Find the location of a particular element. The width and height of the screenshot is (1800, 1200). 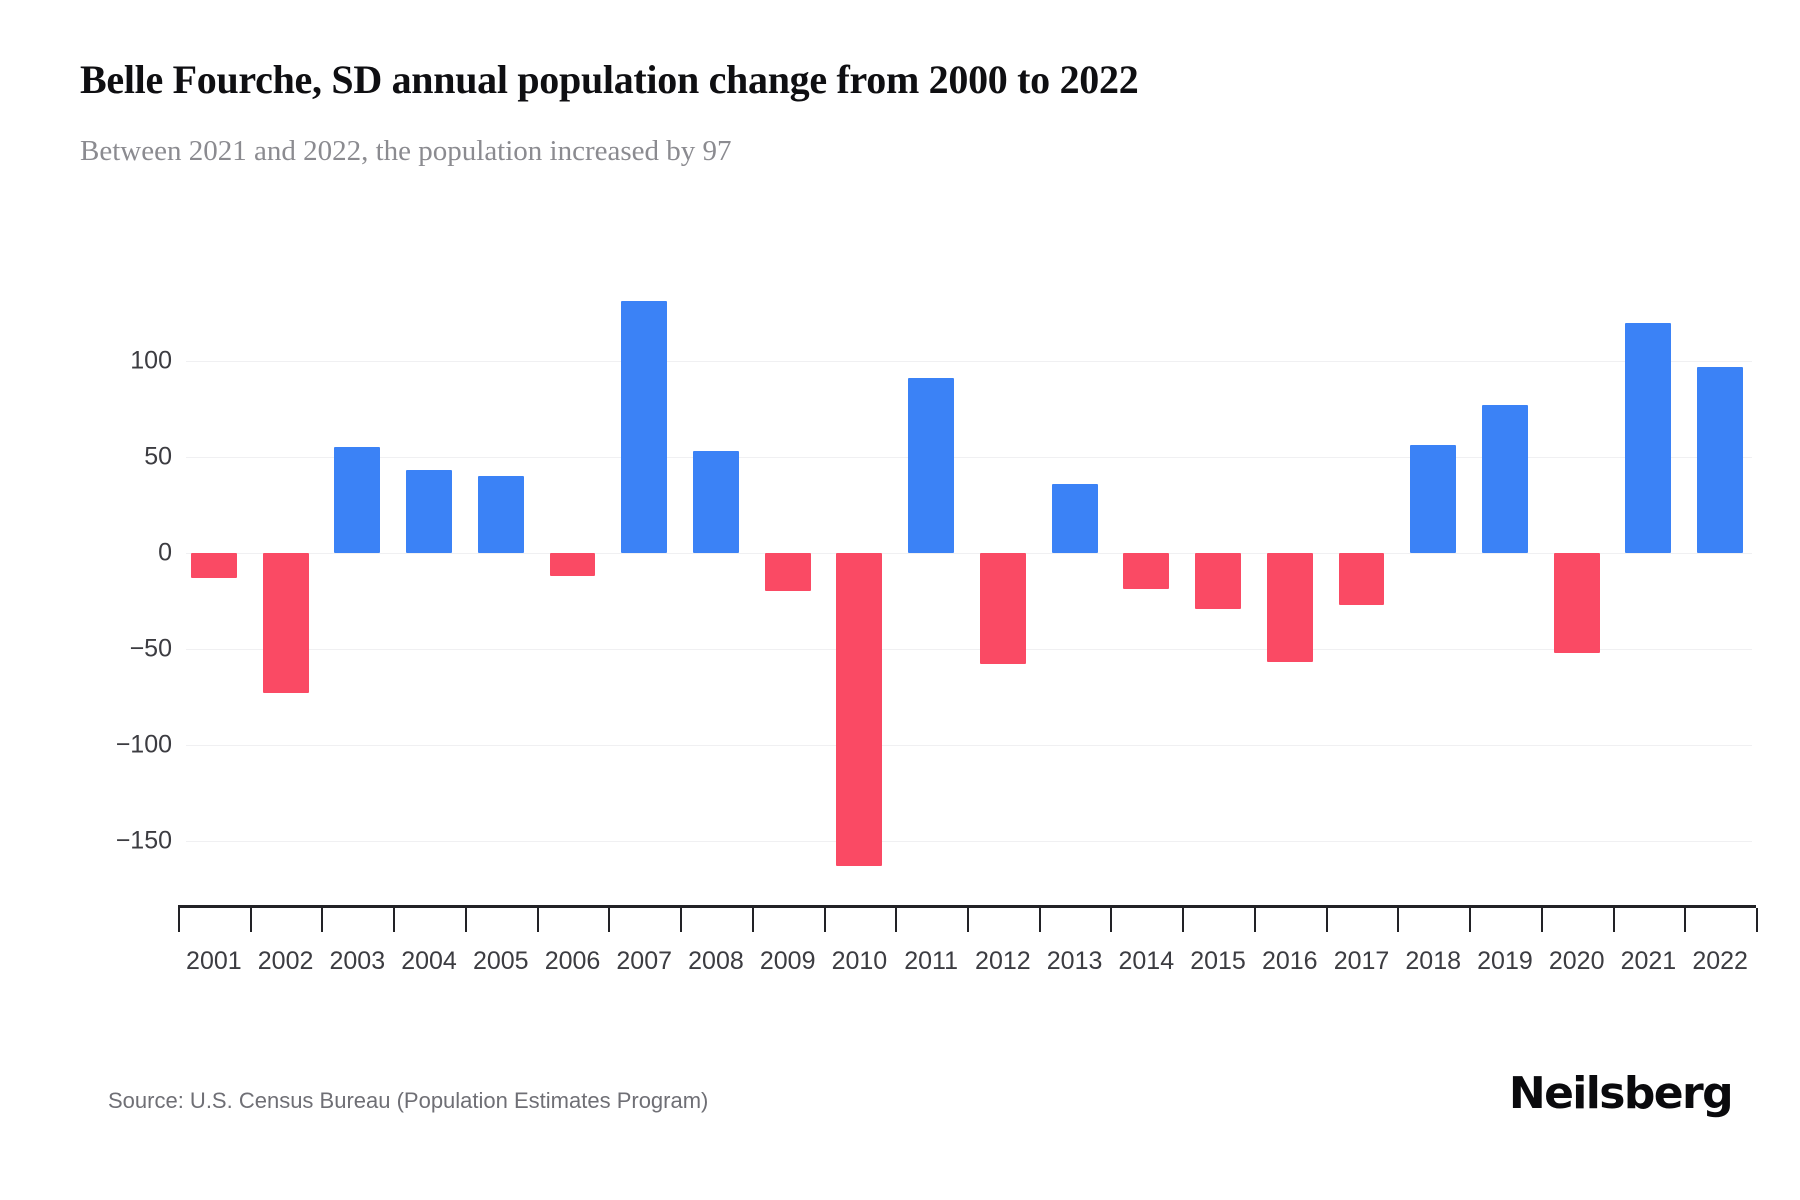

x-axis-tick-label-2013: 2013 is located at coordinates (1074, 961).